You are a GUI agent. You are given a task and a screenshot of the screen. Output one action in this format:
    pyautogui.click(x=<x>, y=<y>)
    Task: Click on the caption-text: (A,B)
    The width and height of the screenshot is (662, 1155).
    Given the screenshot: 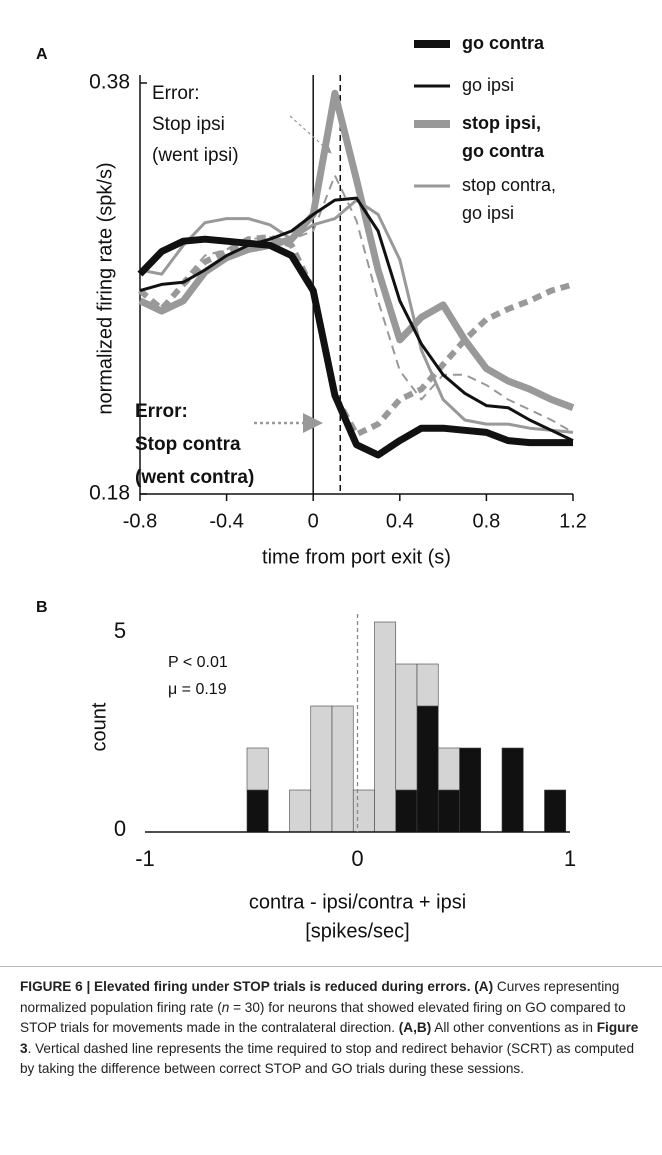 What is the action you would take?
    pyautogui.click(x=415, y=1027)
    